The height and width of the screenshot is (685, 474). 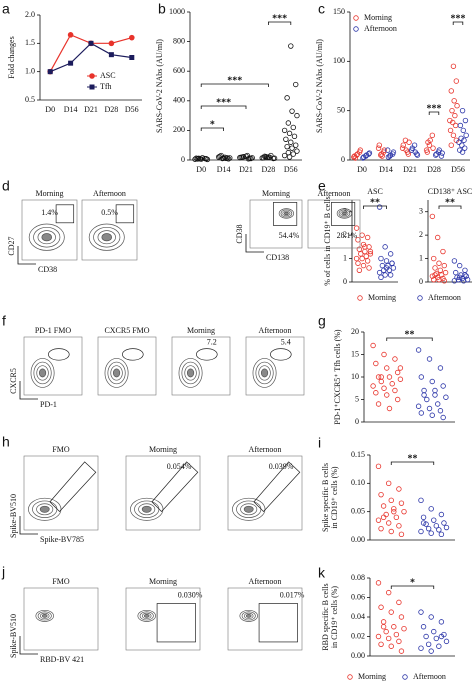 What do you see at coordinates (175, 487) in the screenshot?
I see `gate` at bounding box center [175, 487].